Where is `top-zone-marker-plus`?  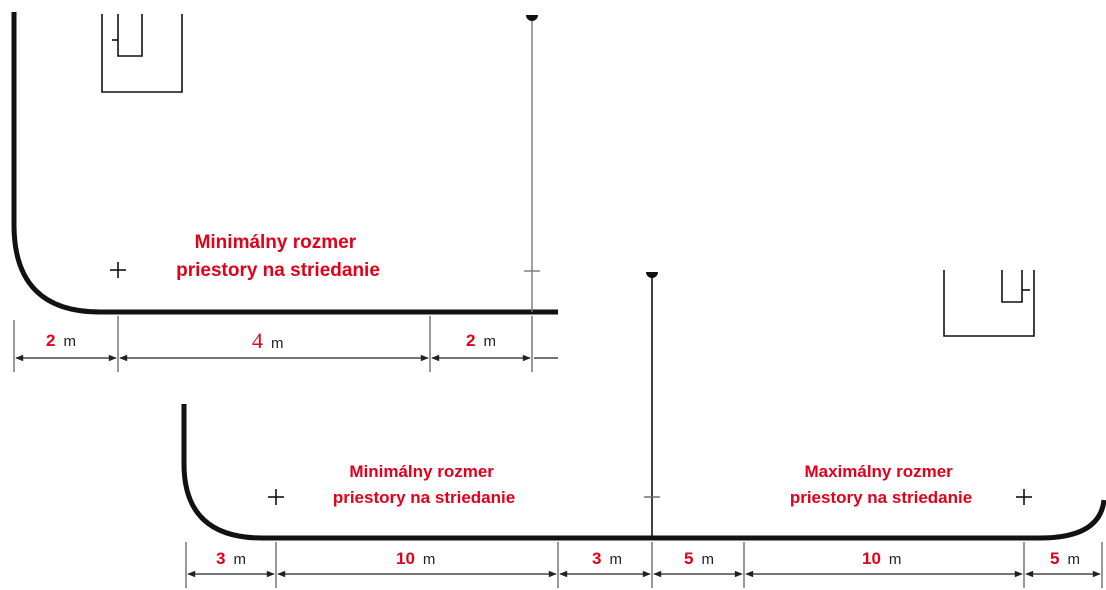
top-zone-marker-plus is located at coordinates (118, 270).